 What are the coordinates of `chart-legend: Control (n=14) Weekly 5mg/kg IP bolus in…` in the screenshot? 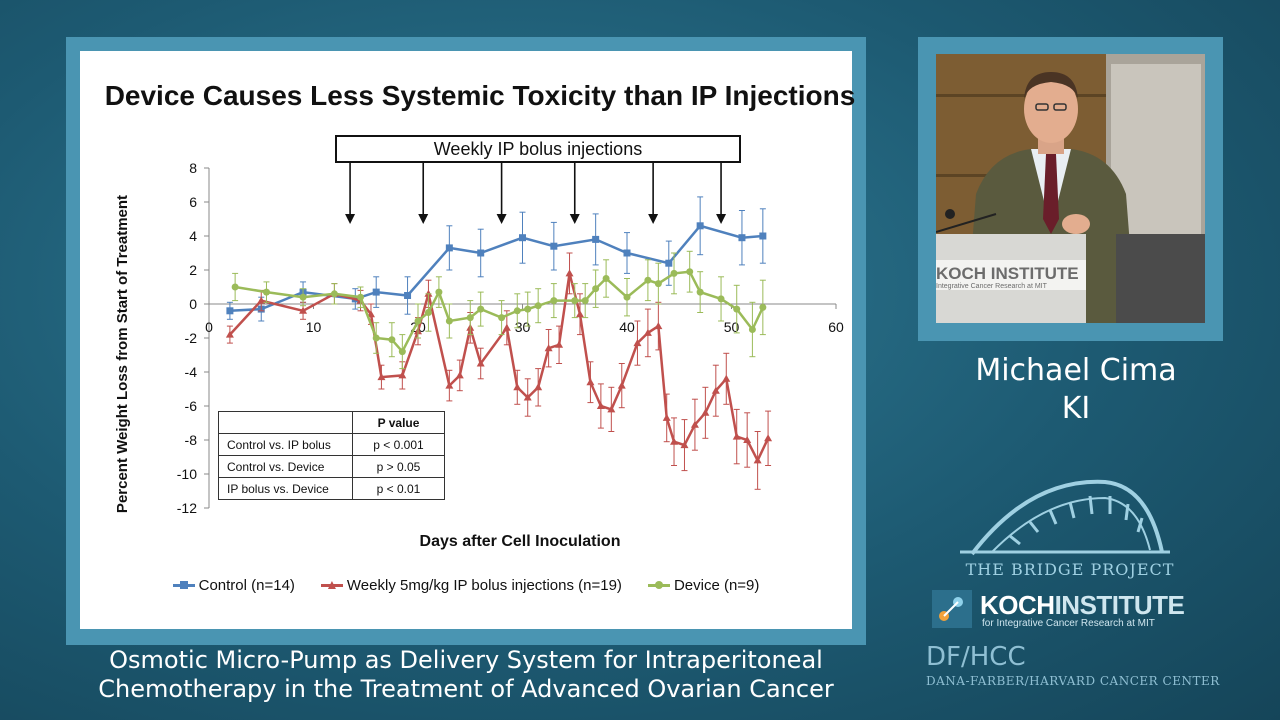 It's located at (466, 585).